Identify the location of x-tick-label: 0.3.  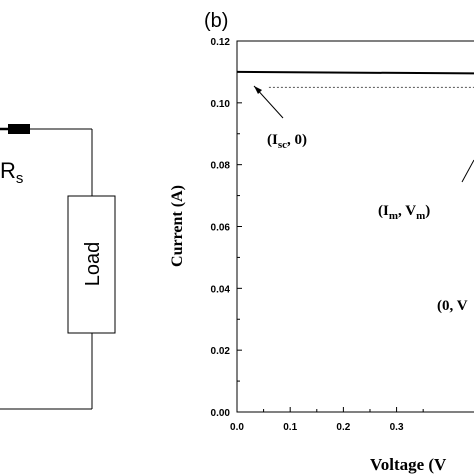
(397, 427).